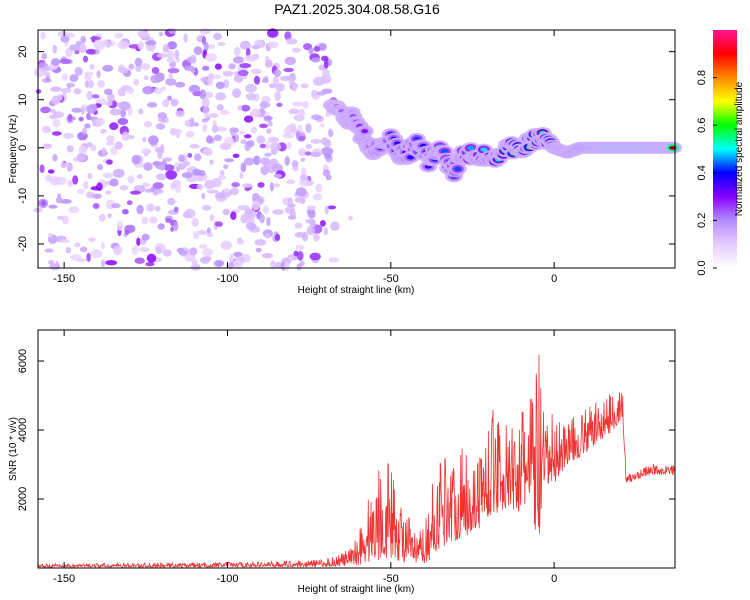  What do you see at coordinates (23, 148) in the screenshot?
I see `y-tick-label: 0` at bounding box center [23, 148].